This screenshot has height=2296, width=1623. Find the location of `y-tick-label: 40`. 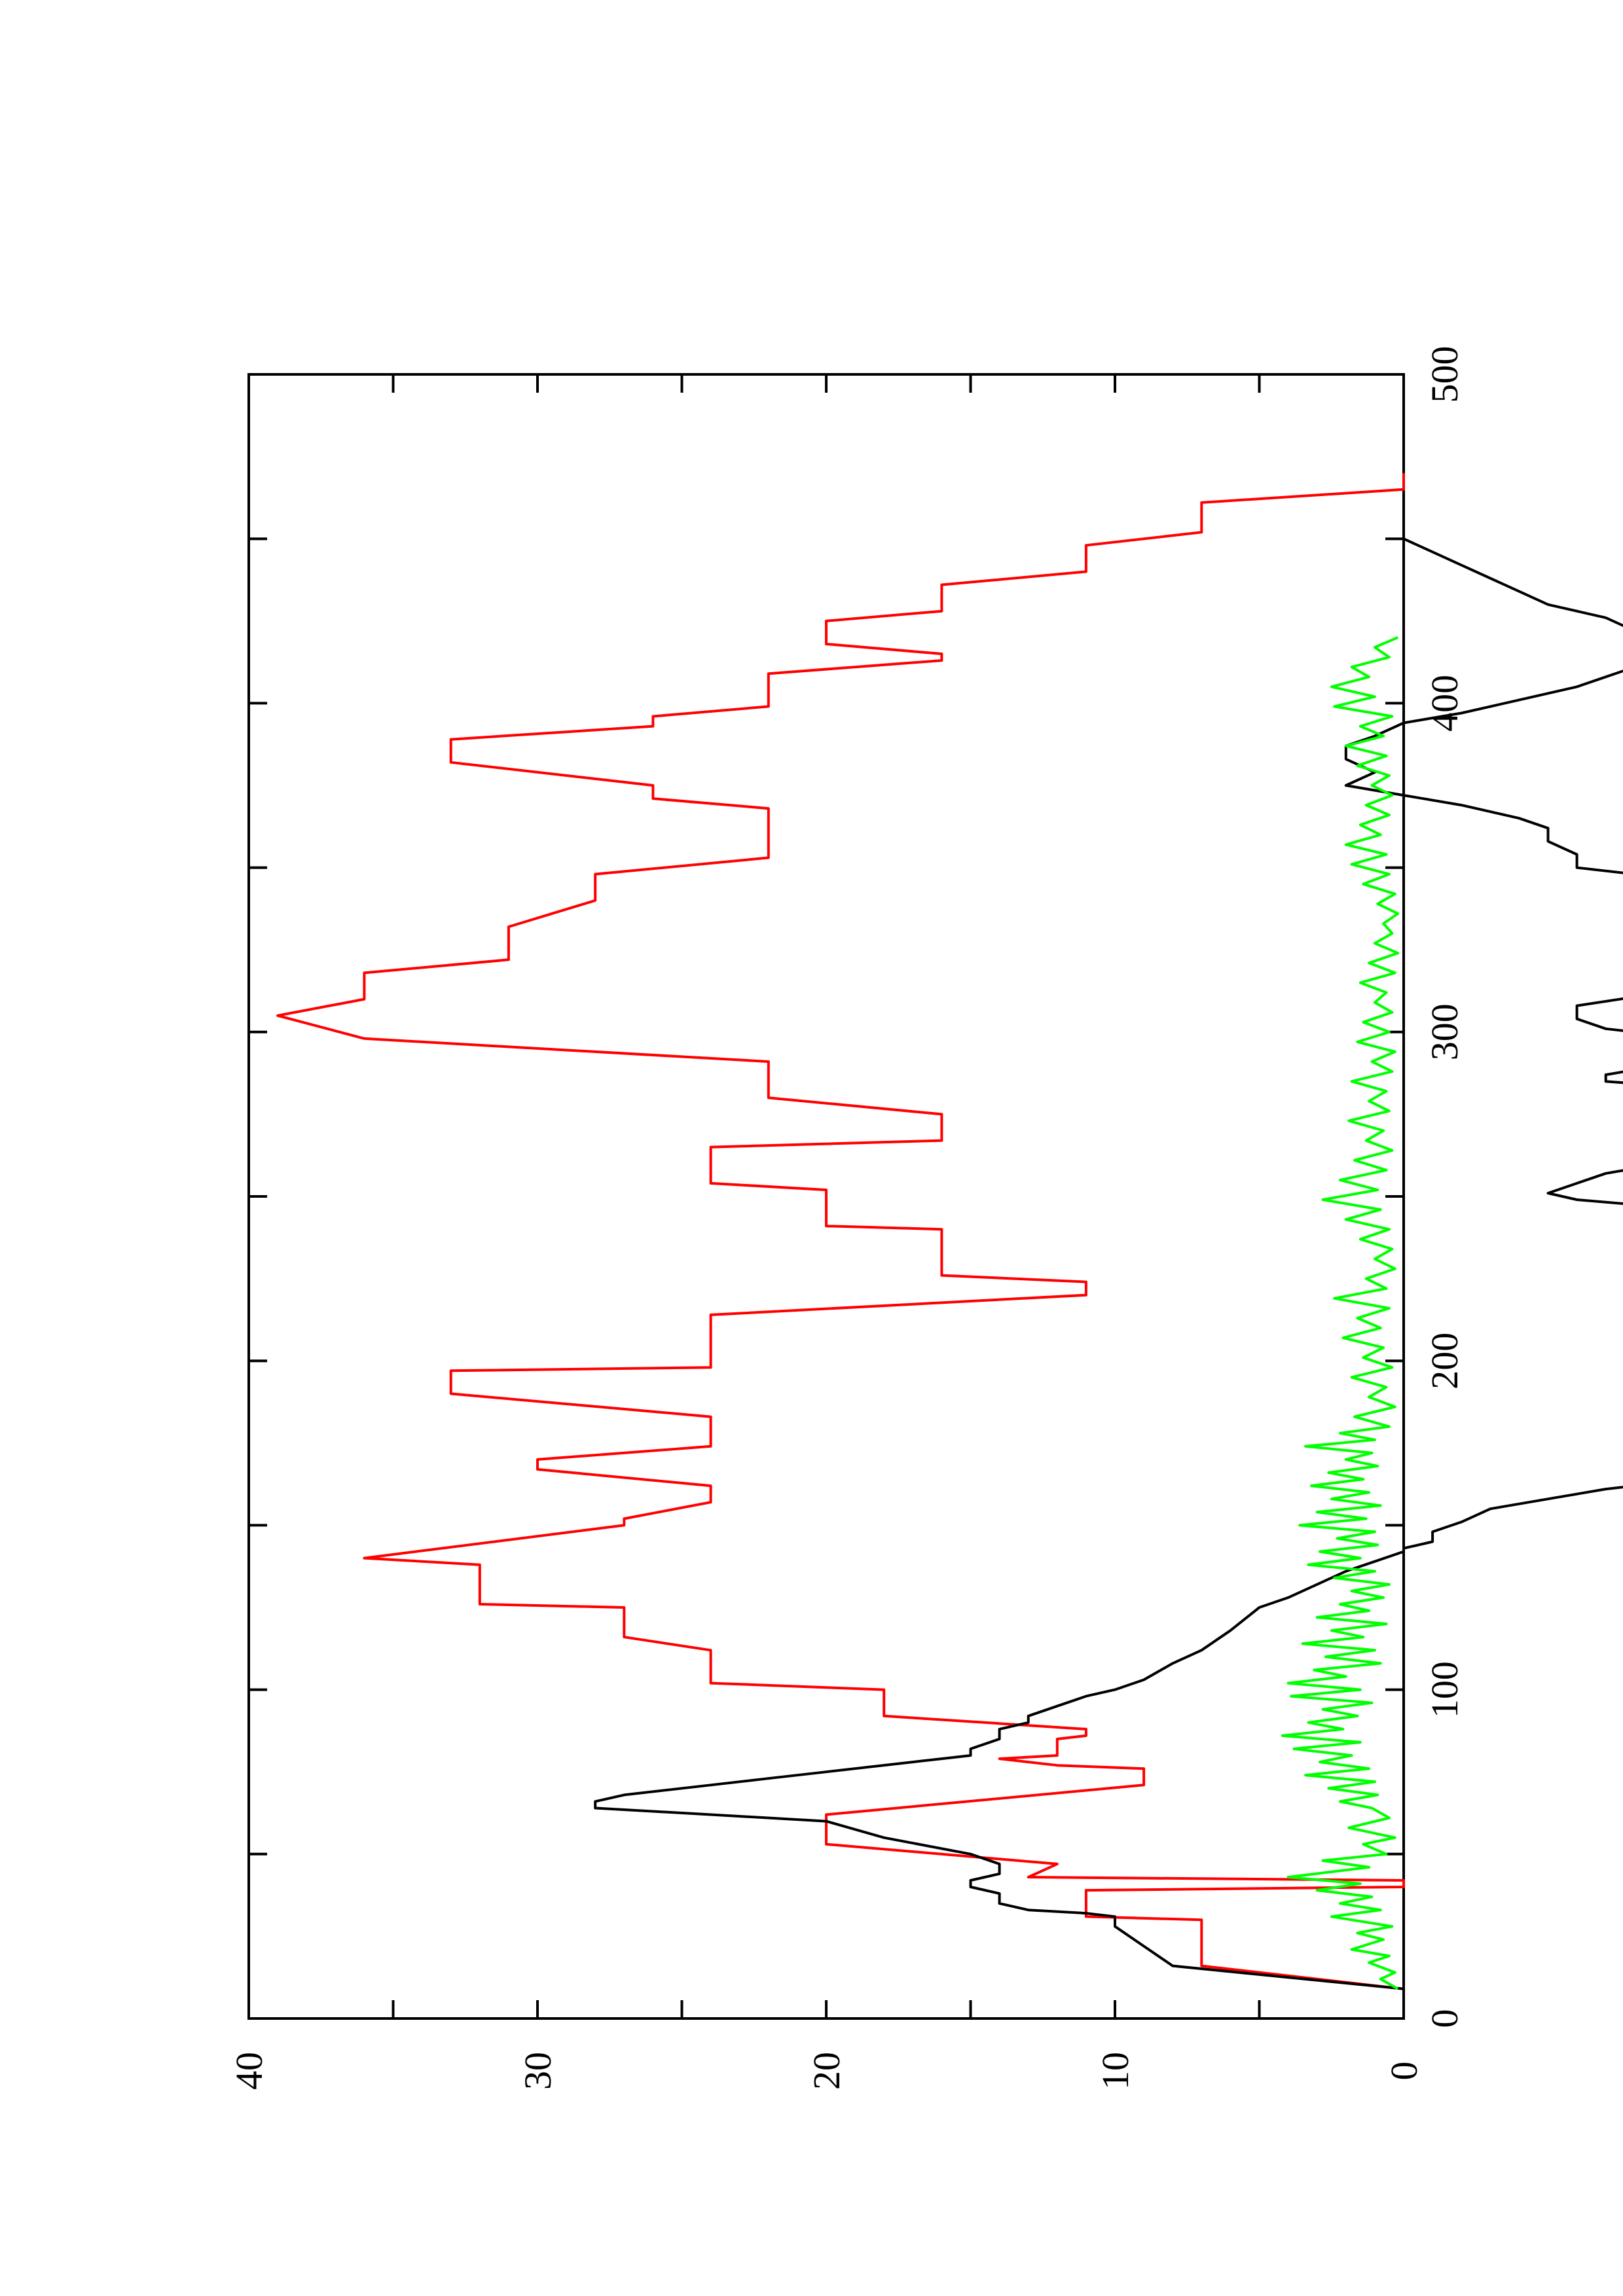

y-tick-label: 40 is located at coordinates (249, 2071).